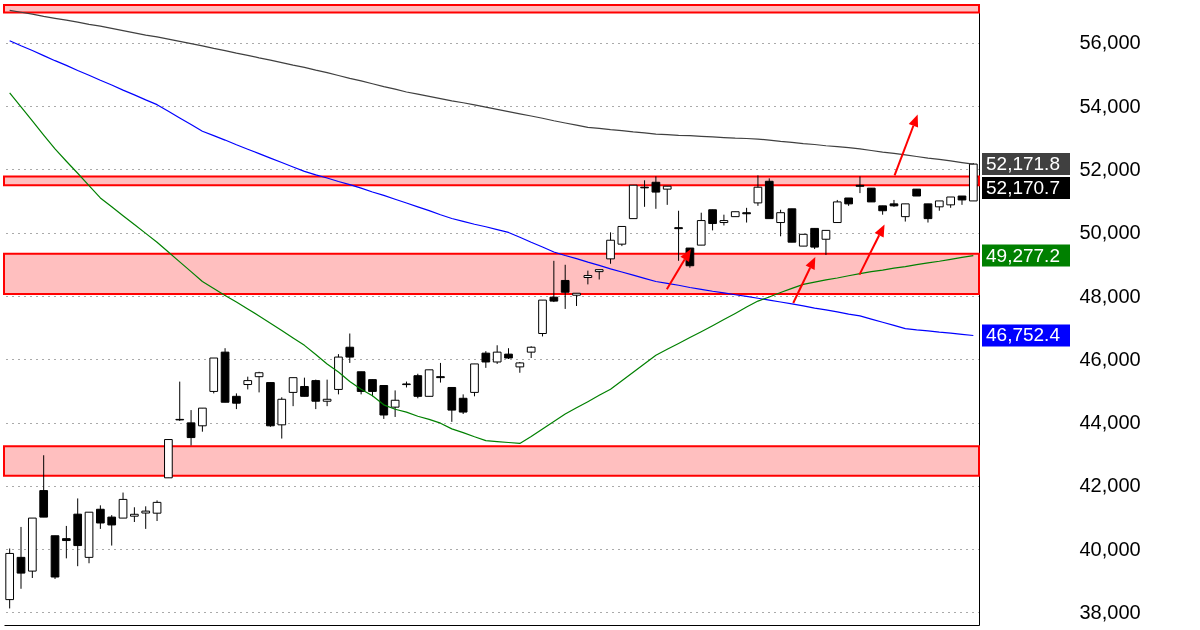  Describe the element at coordinates (1110, 358) in the screenshot. I see `y-tick-label: 46,000` at that location.